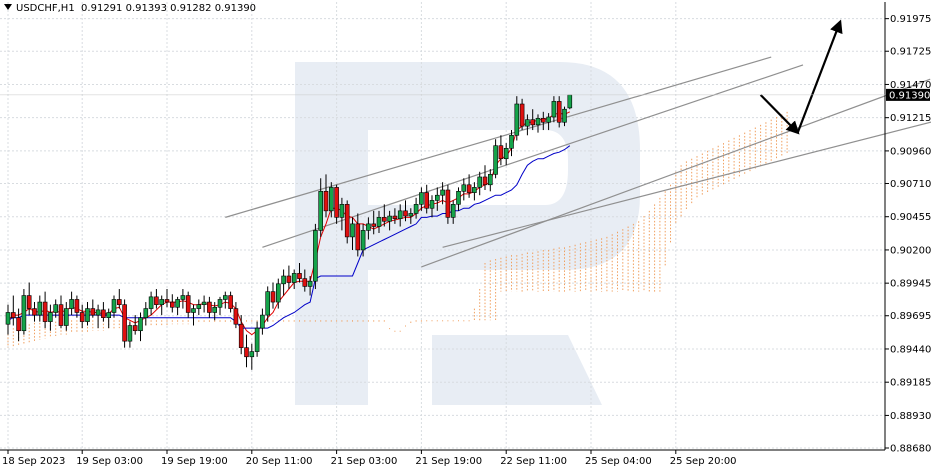 The image size is (931, 475). What do you see at coordinates (686, 184) in the screenshot?
I see `trendline` at bounding box center [686, 184].